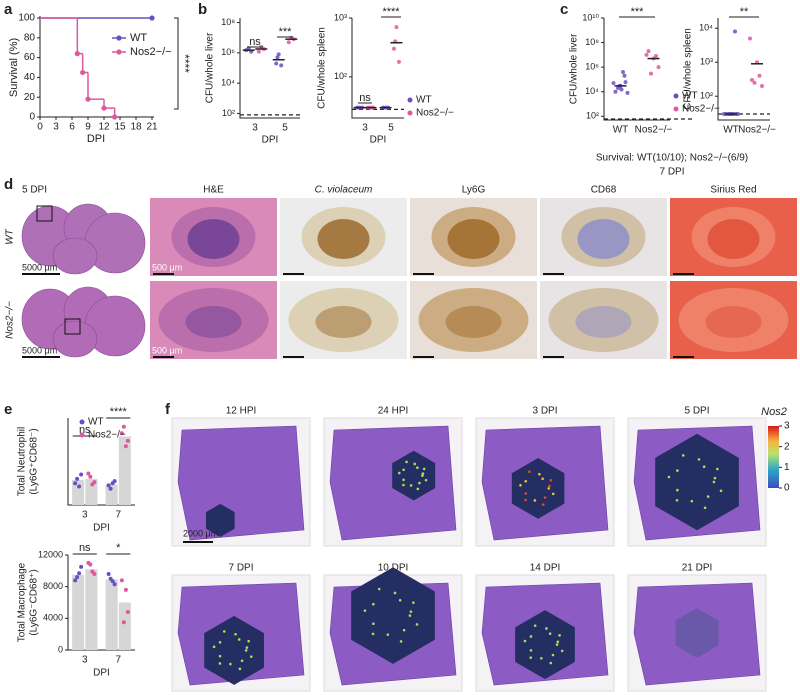 Image resolution: width=800 pixels, height=695 pixels. Describe the element at coordinates (787, 446) in the screenshot. I see `colorbar-tick-label: 2` at that location.